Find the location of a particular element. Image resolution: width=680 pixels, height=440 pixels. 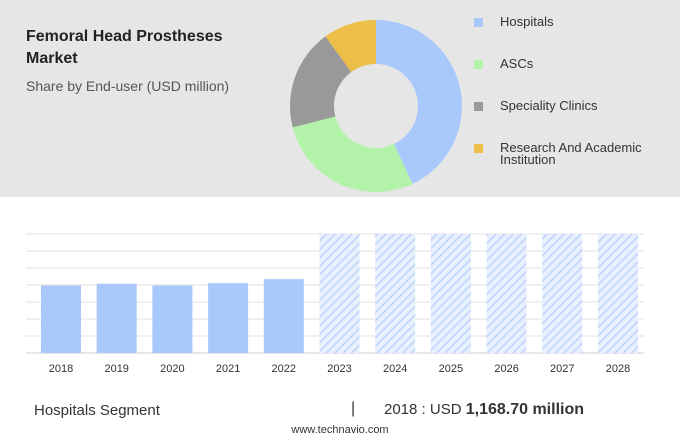

highlight-value: 1,168.70 million is located at coordinates (524, 409).